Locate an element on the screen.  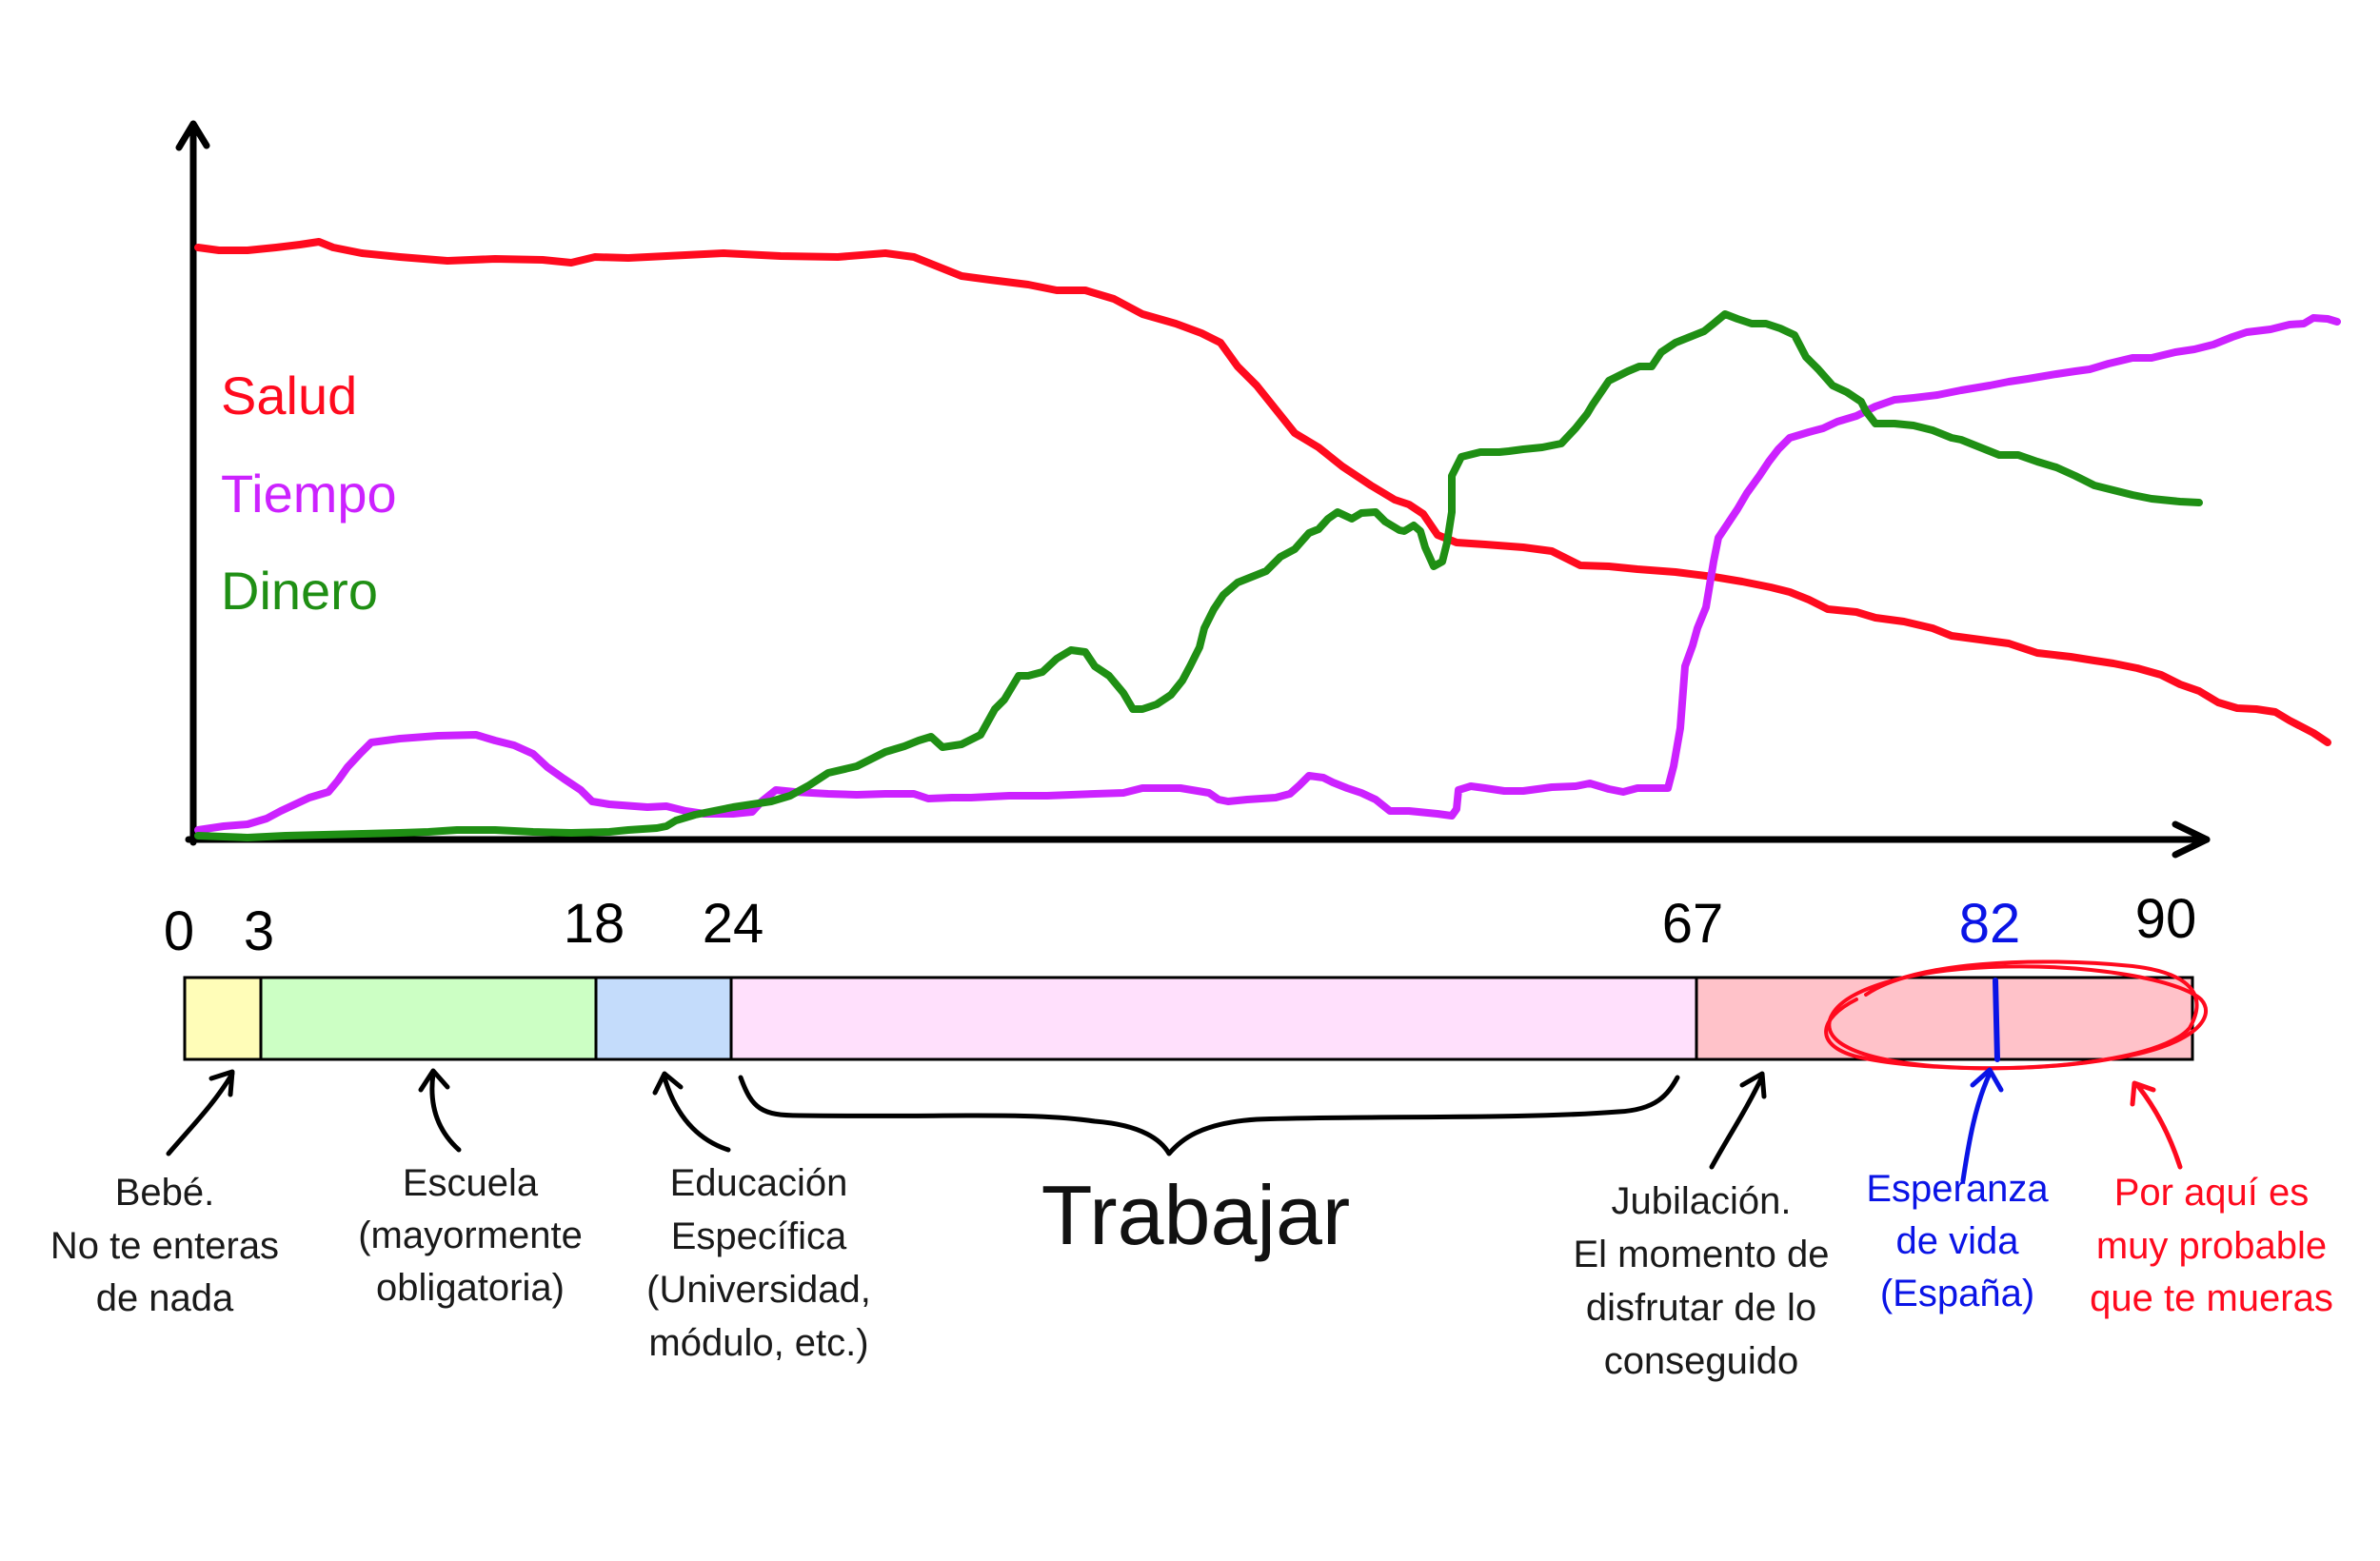
note-trabajar: Trabajar is located at coordinates (1195, 1215).